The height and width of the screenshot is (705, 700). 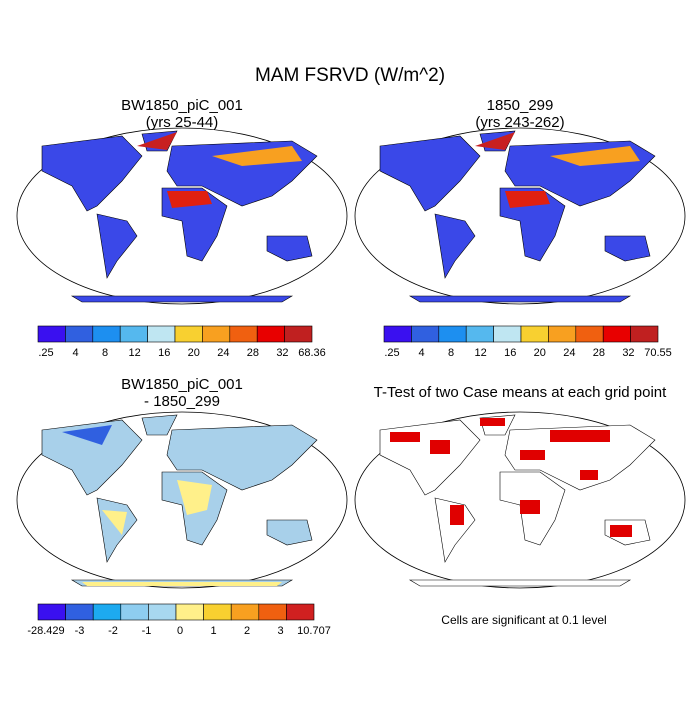 I want to click on colorbar-label: -28.429, so click(x=45, y=631).